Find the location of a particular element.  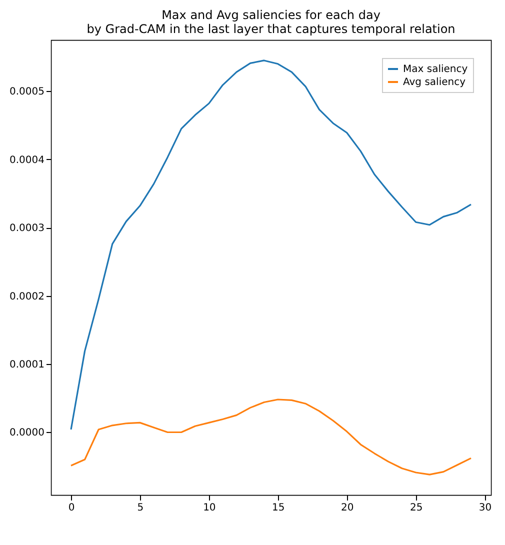

x-tick-label: 20 is located at coordinates (347, 508).